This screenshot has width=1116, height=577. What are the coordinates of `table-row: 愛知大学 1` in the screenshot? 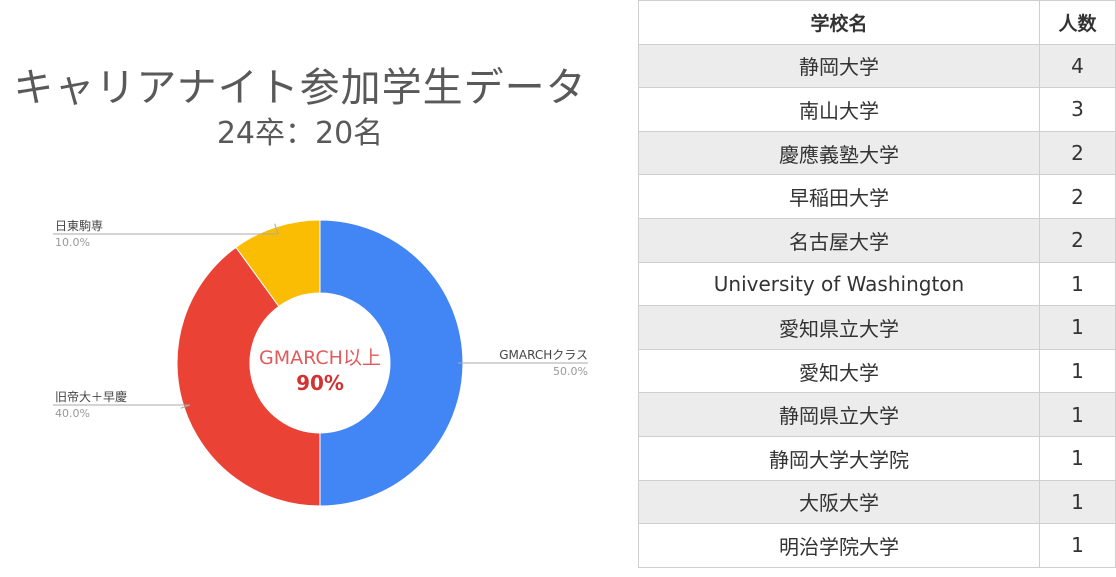 It's located at (877, 371).